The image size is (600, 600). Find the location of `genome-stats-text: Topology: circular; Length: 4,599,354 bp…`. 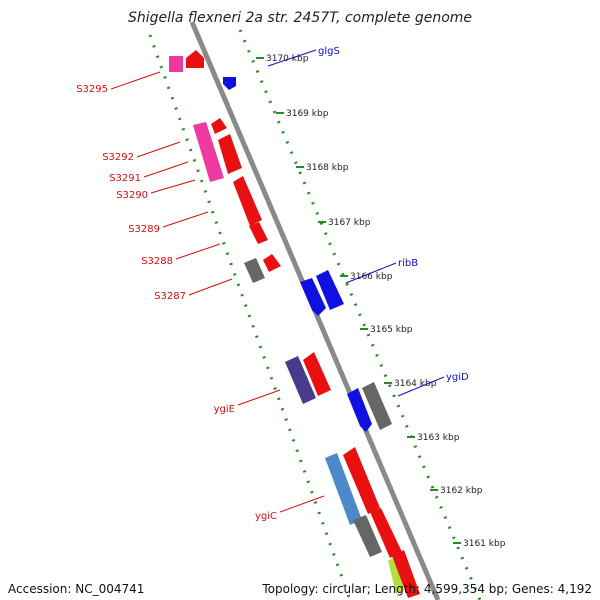

genome-stats-text: Topology: circular; Length: 4,599,354 bp… is located at coordinates (427, 589).